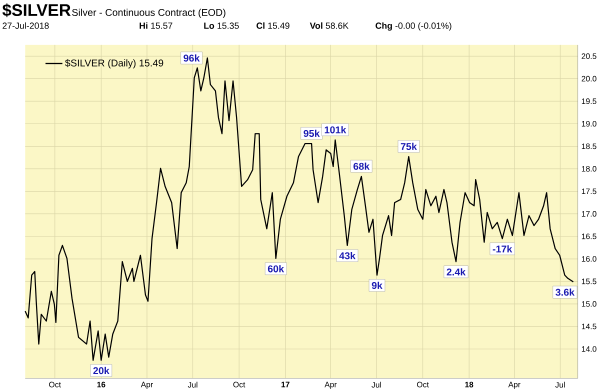 The width and height of the screenshot is (600, 392). What do you see at coordinates (101, 370) in the screenshot?
I see `annotation: 20k` at bounding box center [101, 370].